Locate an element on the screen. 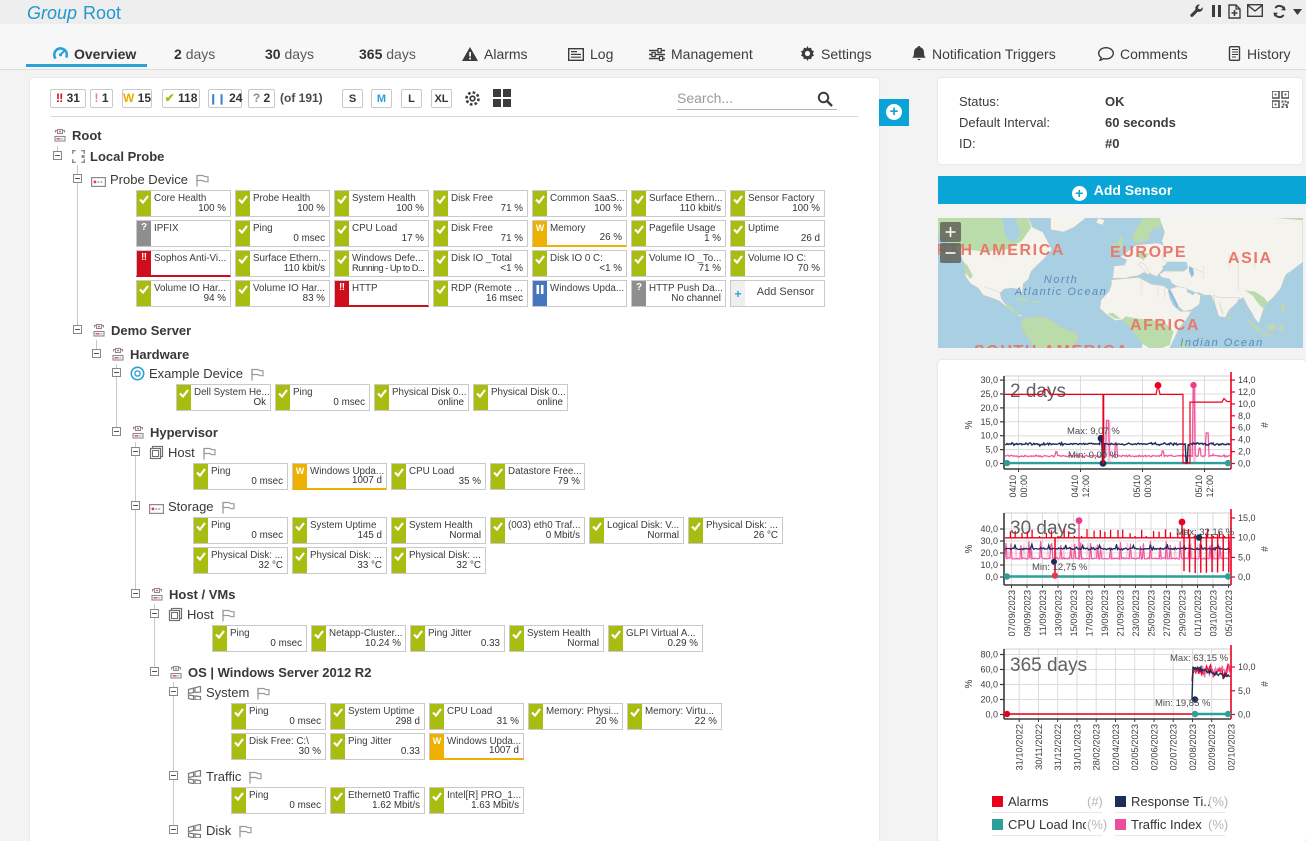 The height and width of the screenshot is (841, 1306). svg-text: 28/02/2023 is located at coordinates (1097, 747).